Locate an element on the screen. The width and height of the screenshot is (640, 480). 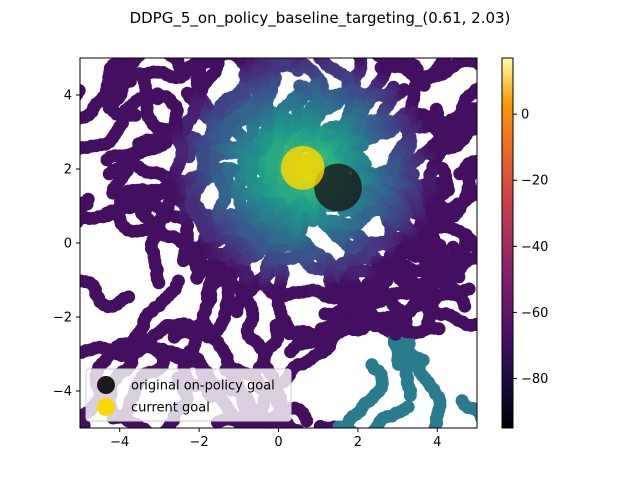
trajectory-point-2002 is located at coordinates (466, 235).